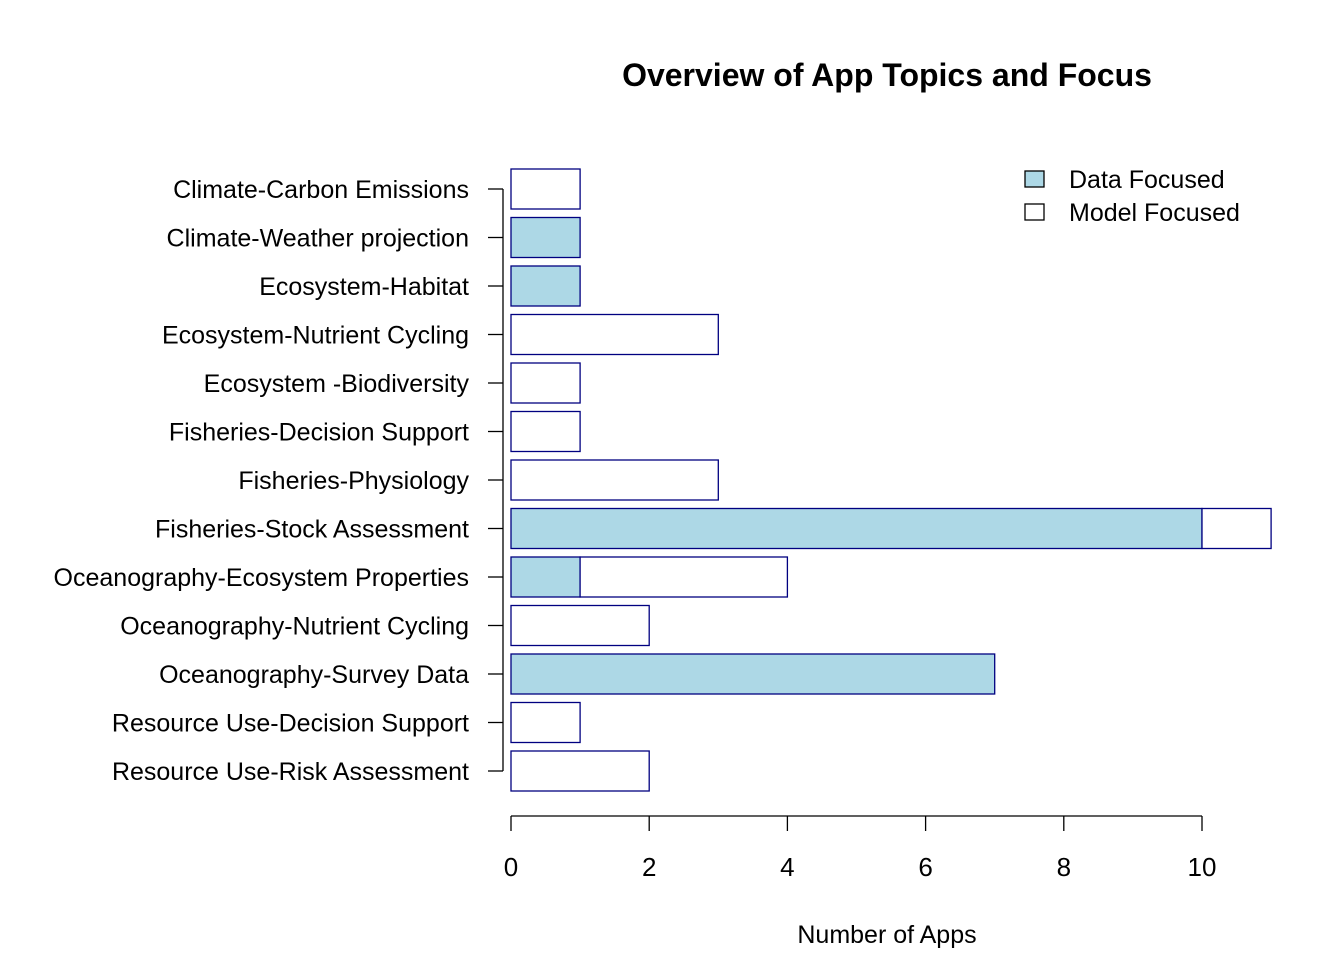 The height and width of the screenshot is (960, 1344). I want to click on category-label-10: Oceanography-Survey Data, so click(314, 675).